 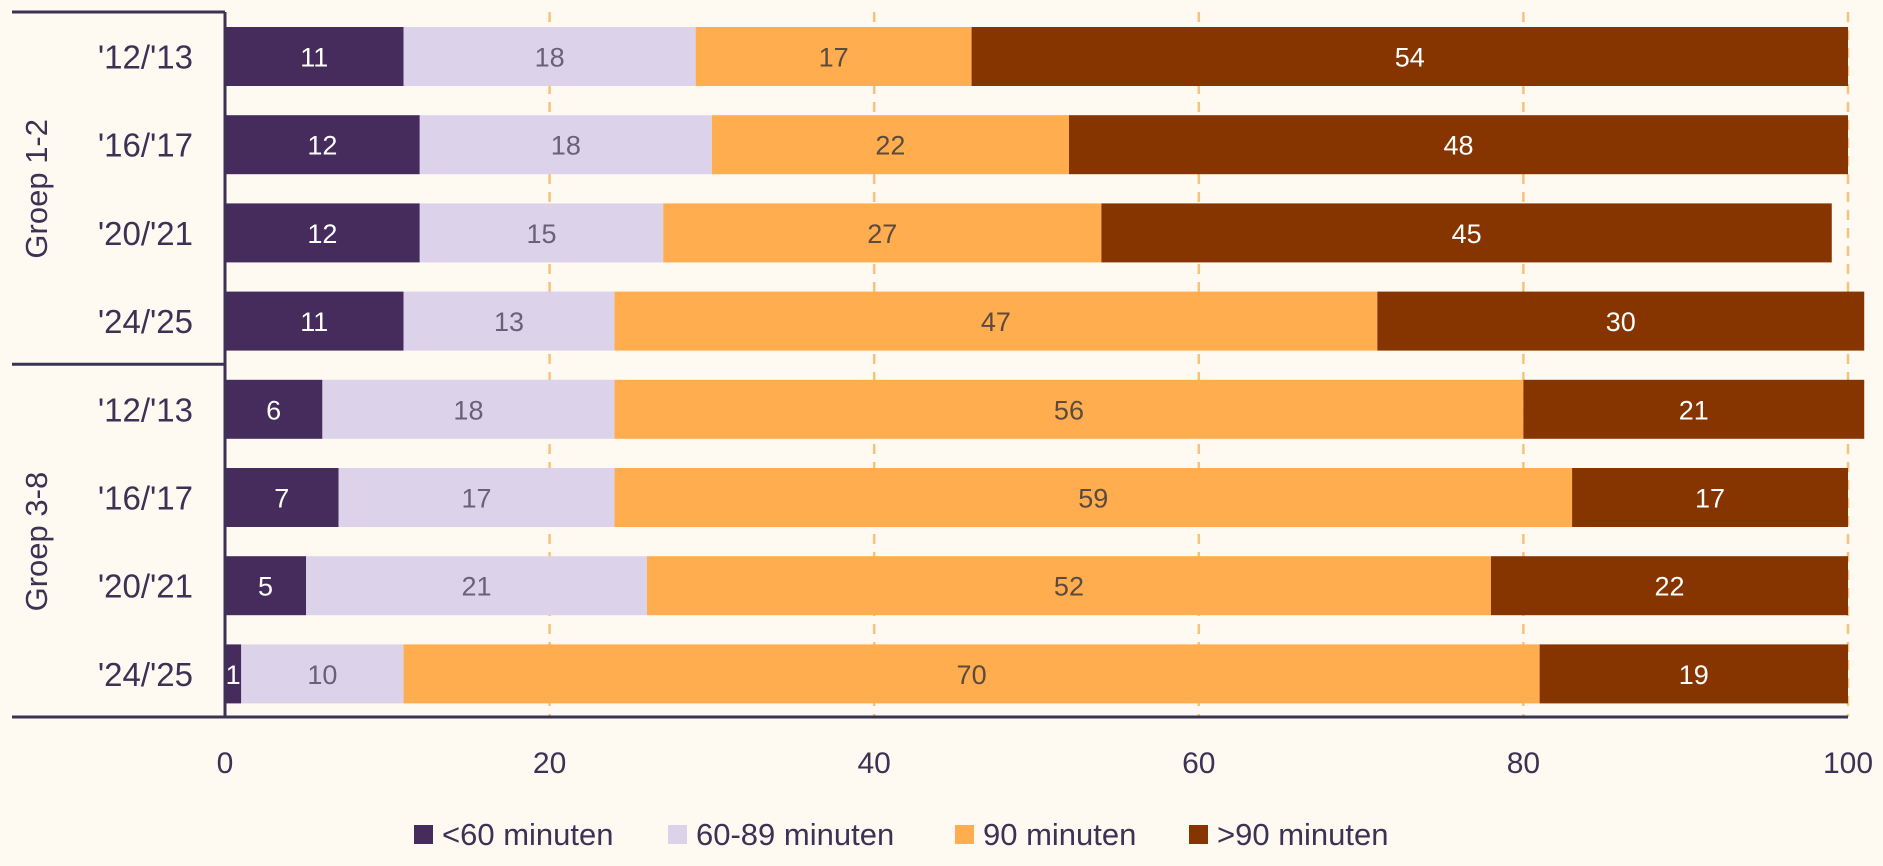 What do you see at coordinates (36, 365) in the screenshot?
I see `group-labels: Groep 1-2 Groep 3-8` at bounding box center [36, 365].